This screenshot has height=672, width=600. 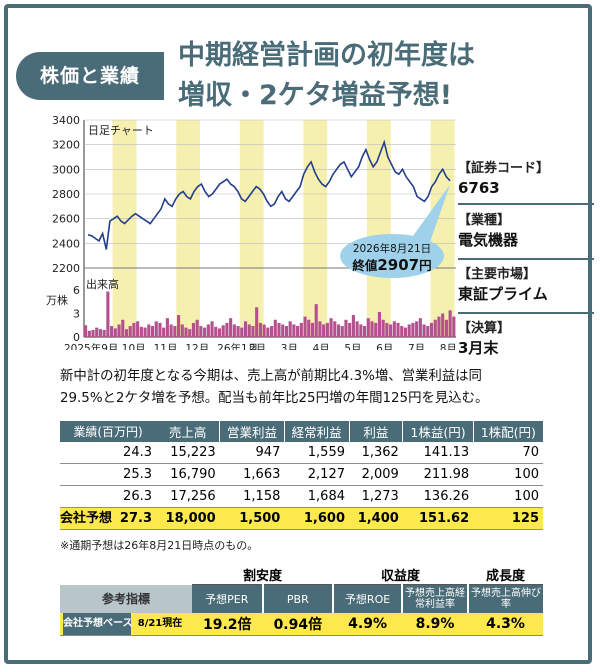 I want to click on value-cell: 141.13, so click(x=438, y=453).